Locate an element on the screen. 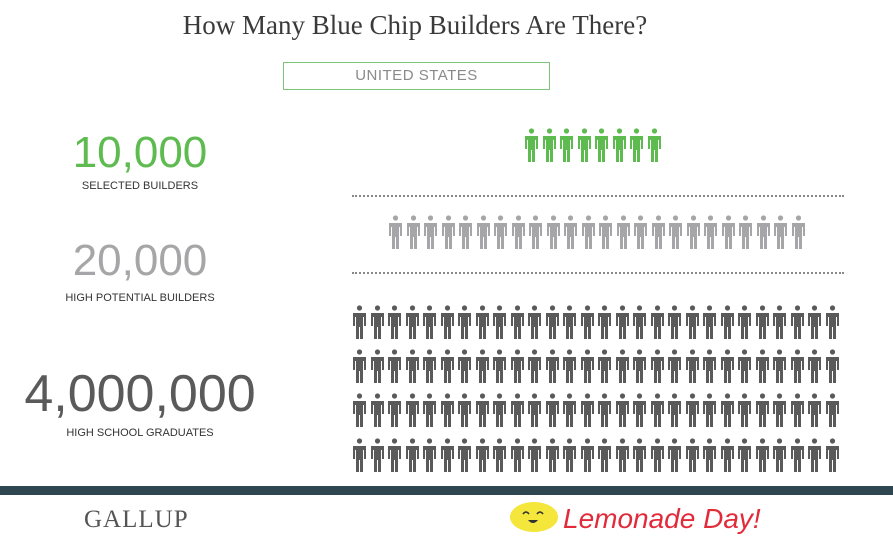 The image size is (893, 542). divider is located at coordinates (598, 196).